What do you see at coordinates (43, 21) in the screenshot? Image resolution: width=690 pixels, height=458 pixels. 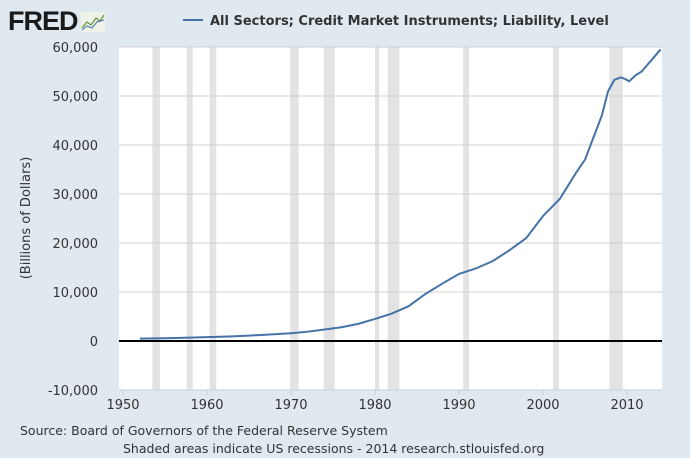 I see `fred-logo-text: FRED` at bounding box center [43, 21].